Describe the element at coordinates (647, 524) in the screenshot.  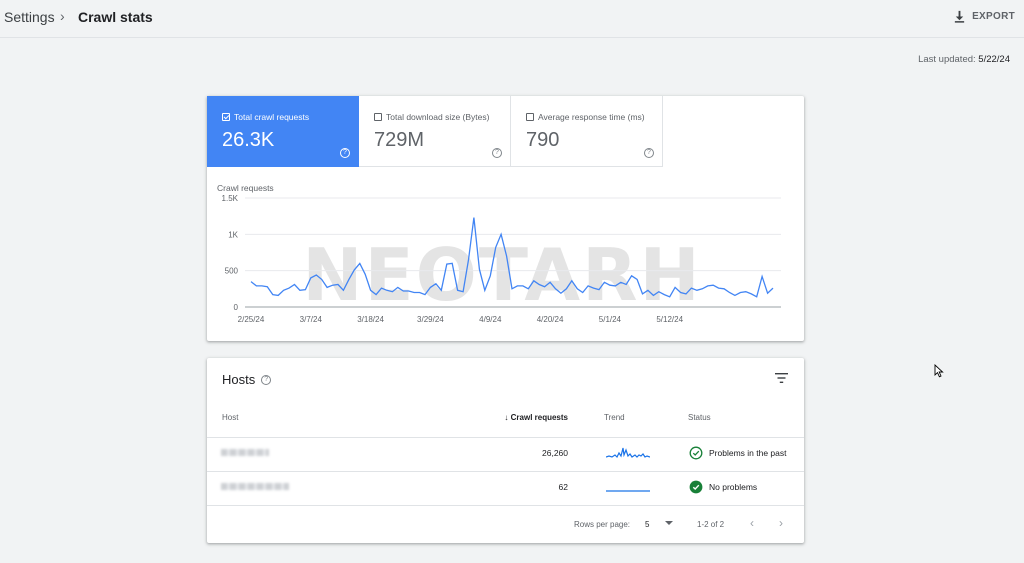
I see `rows-per-page-select: 5` at that location.